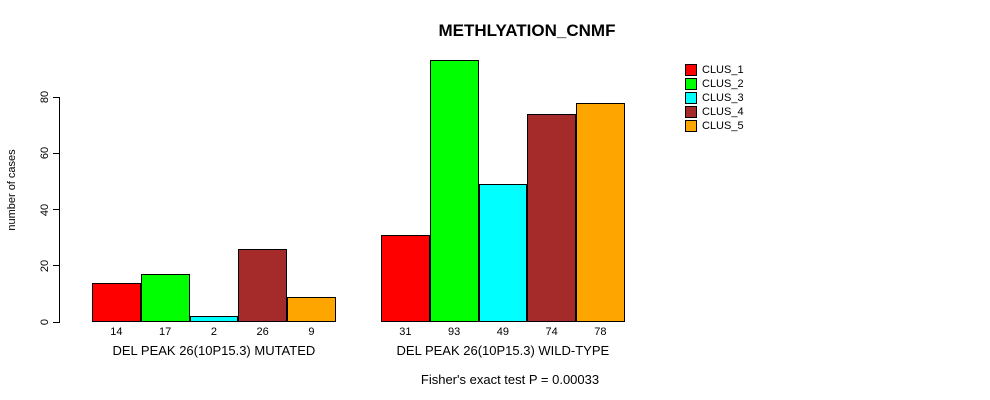 This screenshot has height=400, width=990. What do you see at coordinates (600, 332) in the screenshot?
I see `bar-value-label: 78` at bounding box center [600, 332].